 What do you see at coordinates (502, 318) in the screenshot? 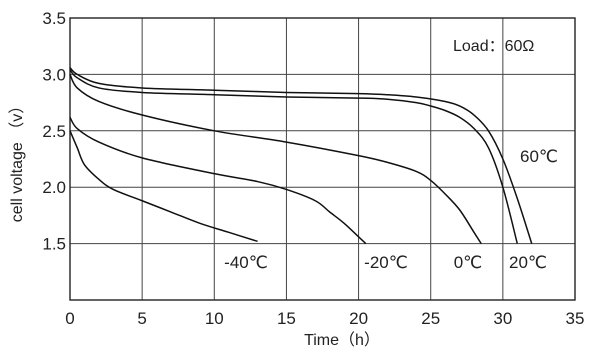
I see `x-tick-label: 30` at bounding box center [502, 318].